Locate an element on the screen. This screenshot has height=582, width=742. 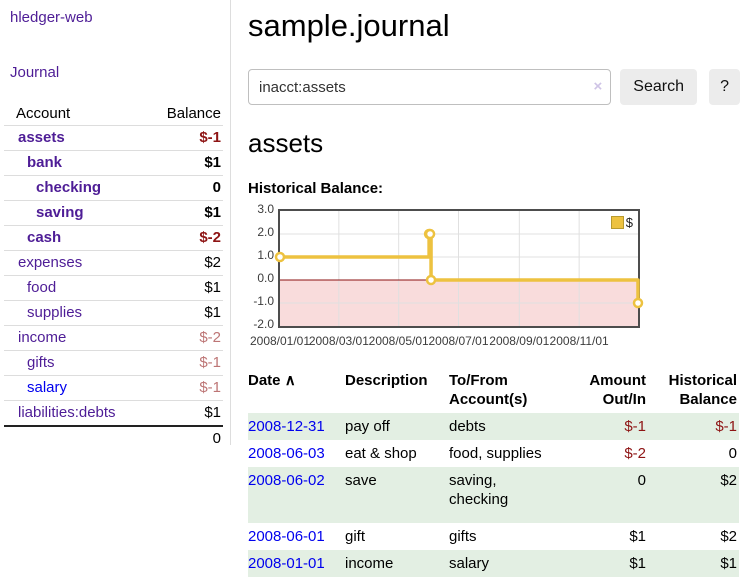
y-axis-tick-label: 3.0 is located at coordinates (265, 209).